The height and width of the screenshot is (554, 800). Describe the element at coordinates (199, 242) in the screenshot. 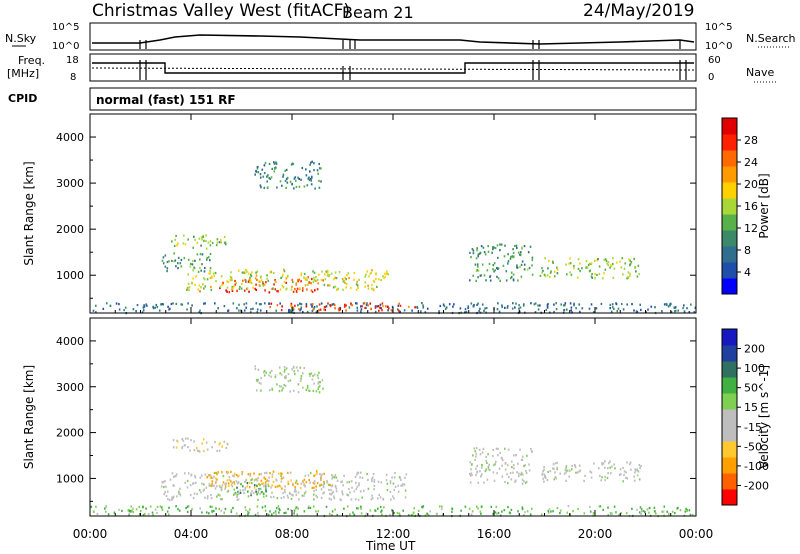

I see `data-patch` at that location.